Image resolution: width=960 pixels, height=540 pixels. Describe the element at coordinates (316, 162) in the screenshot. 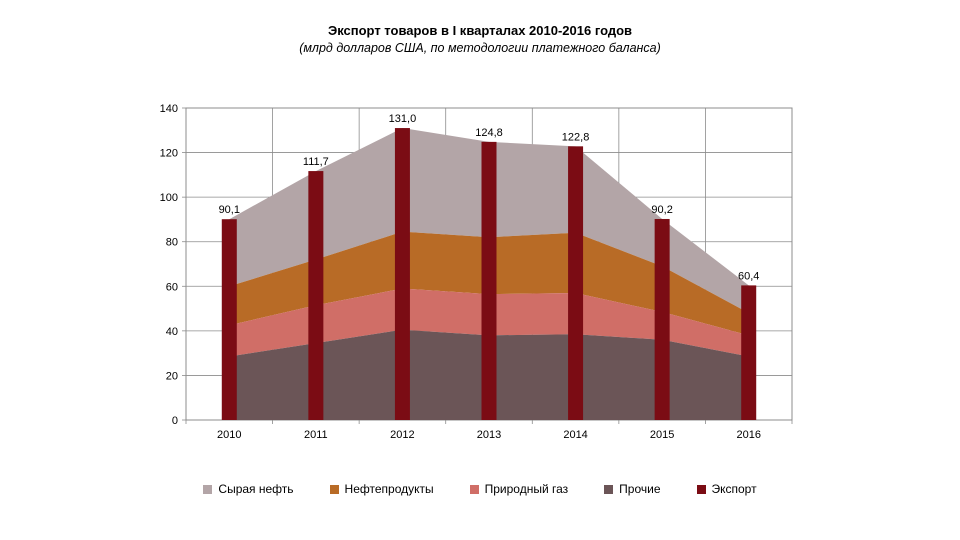

I see `export-bar-label: 111,7` at that location.